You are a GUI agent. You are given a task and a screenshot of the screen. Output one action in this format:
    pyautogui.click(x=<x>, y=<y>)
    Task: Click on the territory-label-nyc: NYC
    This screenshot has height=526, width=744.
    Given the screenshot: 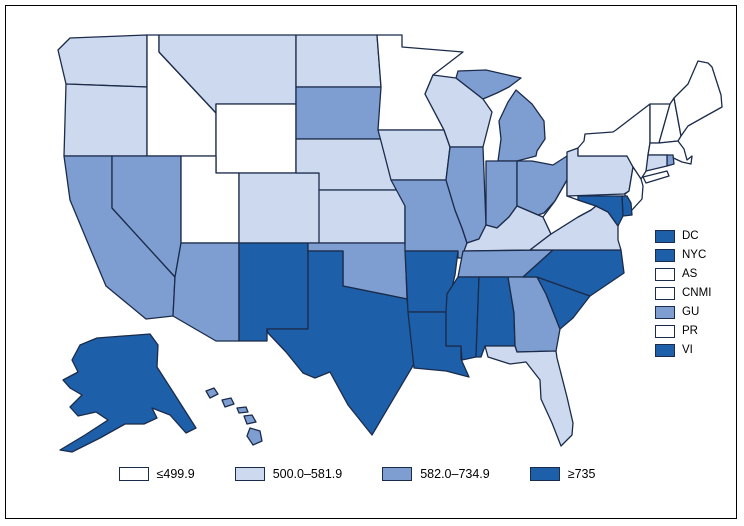 What is the action you would take?
    pyautogui.click(x=694, y=255)
    